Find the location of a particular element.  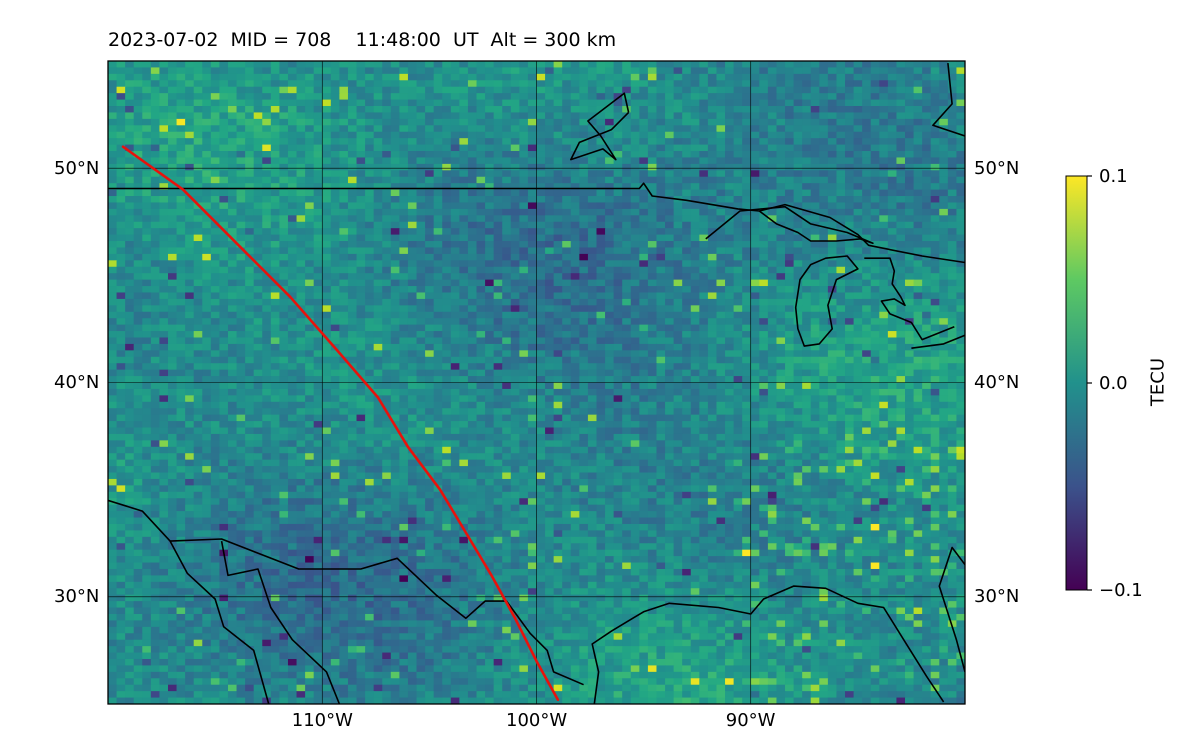

colorbar-tick-label: −0.1 is located at coordinates (1121, 590).